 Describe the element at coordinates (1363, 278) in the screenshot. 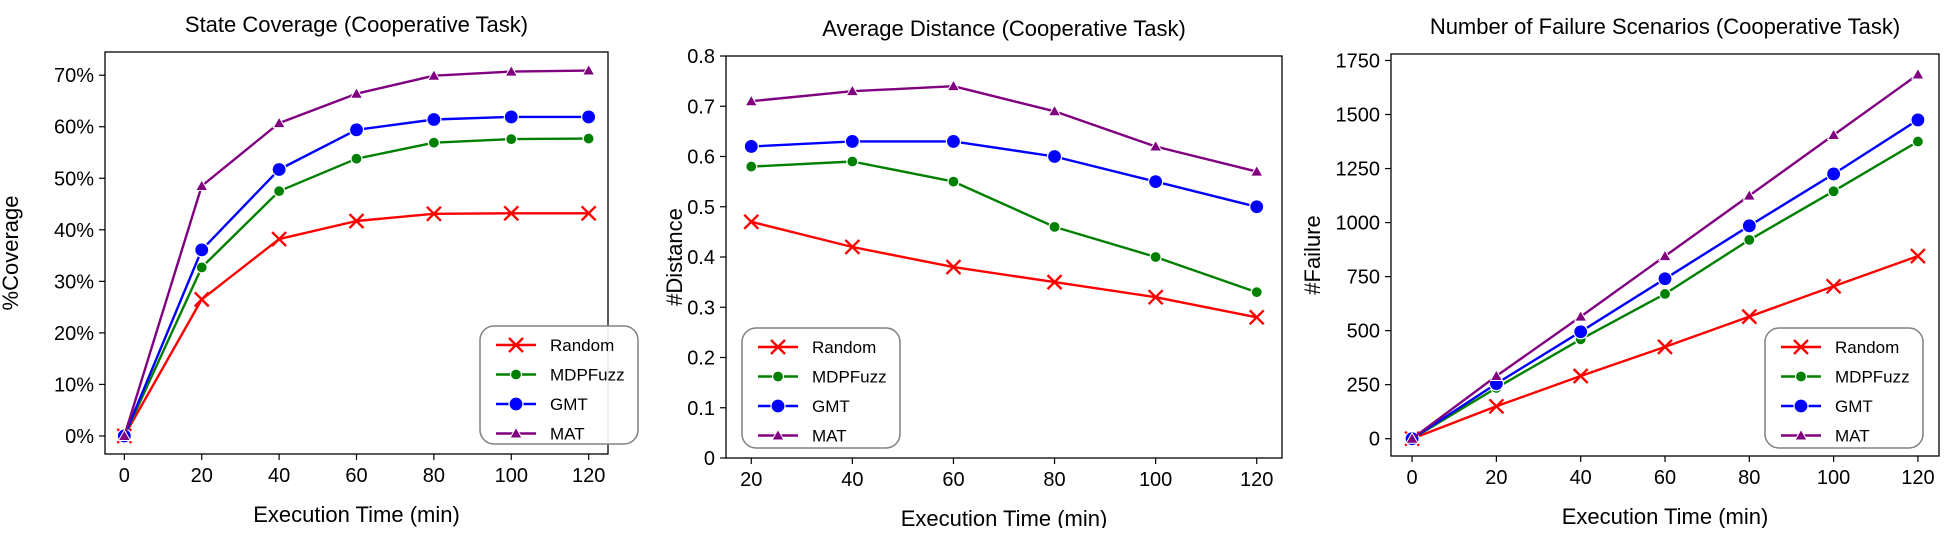

I see `y-tick-label: 750` at that location.